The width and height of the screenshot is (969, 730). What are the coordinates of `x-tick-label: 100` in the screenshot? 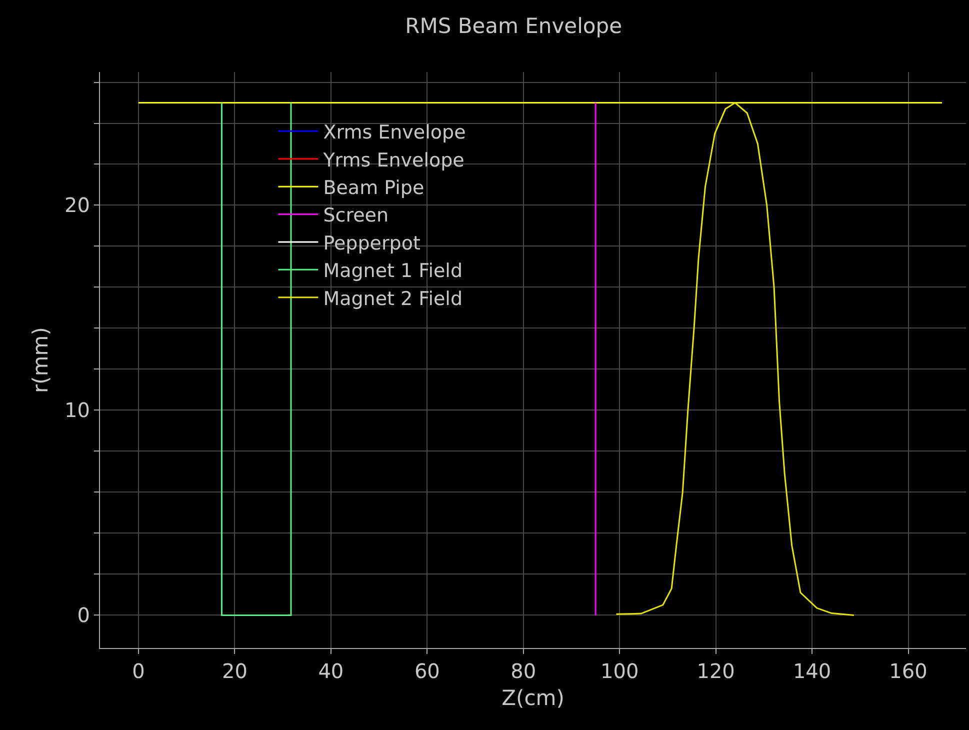 It's located at (619, 671).